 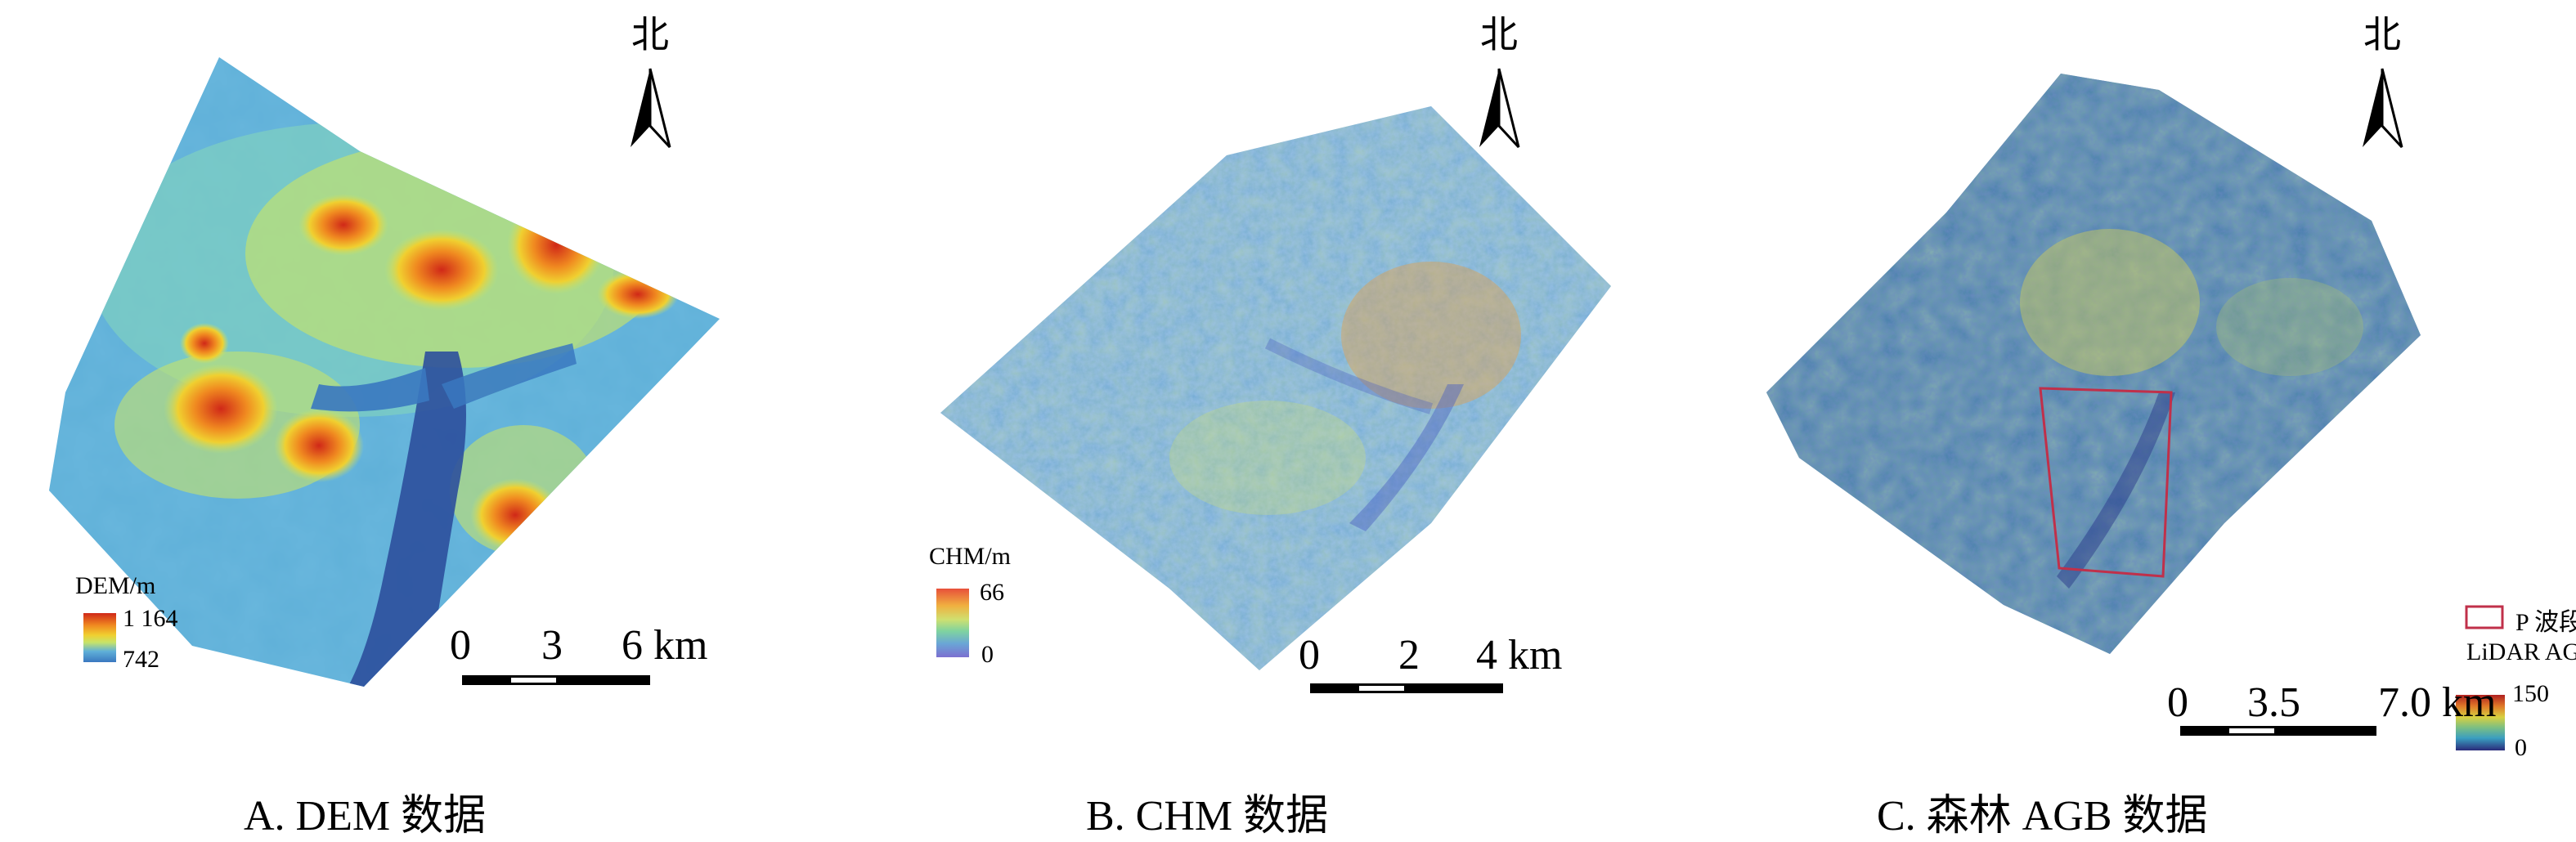 What do you see at coordinates (2530, 693) in the screenshot?
I see `agb-legend-max: 150` at bounding box center [2530, 693].